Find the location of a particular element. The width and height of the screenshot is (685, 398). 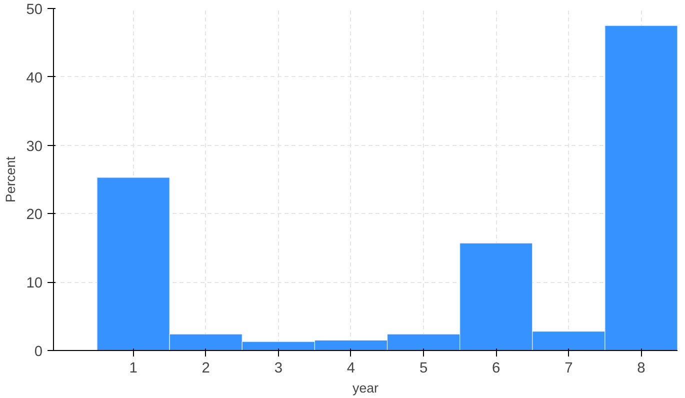

y-tick-label: 40 is located at coordinates (34, 78).